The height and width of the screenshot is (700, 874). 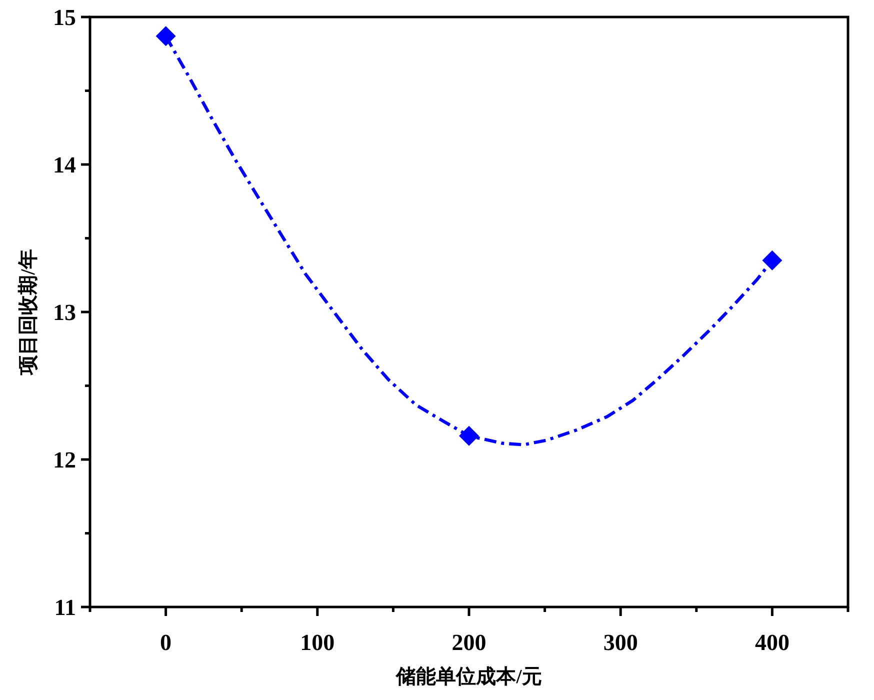 What do you see at coordinates (317, 642) in the screenshot?
I see `x-tick-label: 100` at bounding box center [317, 642].